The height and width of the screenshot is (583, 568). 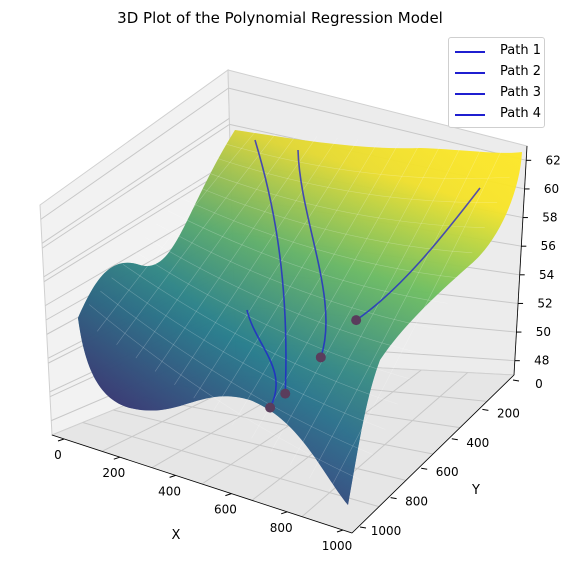 What do you see at coordinates (281, 528) in the screenshot?
I see `x-tick-label: 800` at bounding box center [281, 528].